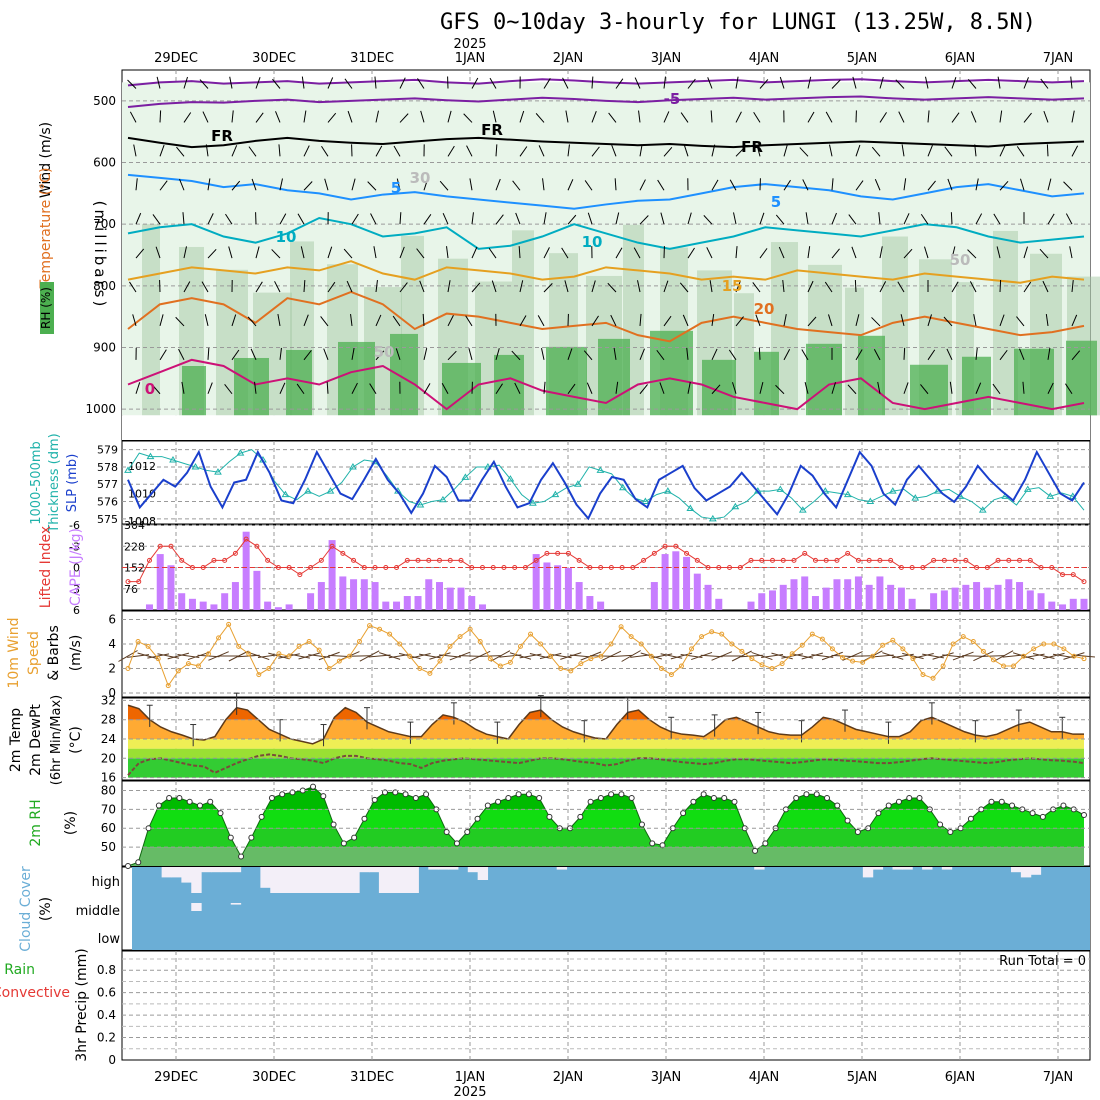 This screenshot has height=1100, width=1100. Describe the element at coordinates (76, 653) in the screenshot. I see `panel-ylabel: (m/s)` at that location.